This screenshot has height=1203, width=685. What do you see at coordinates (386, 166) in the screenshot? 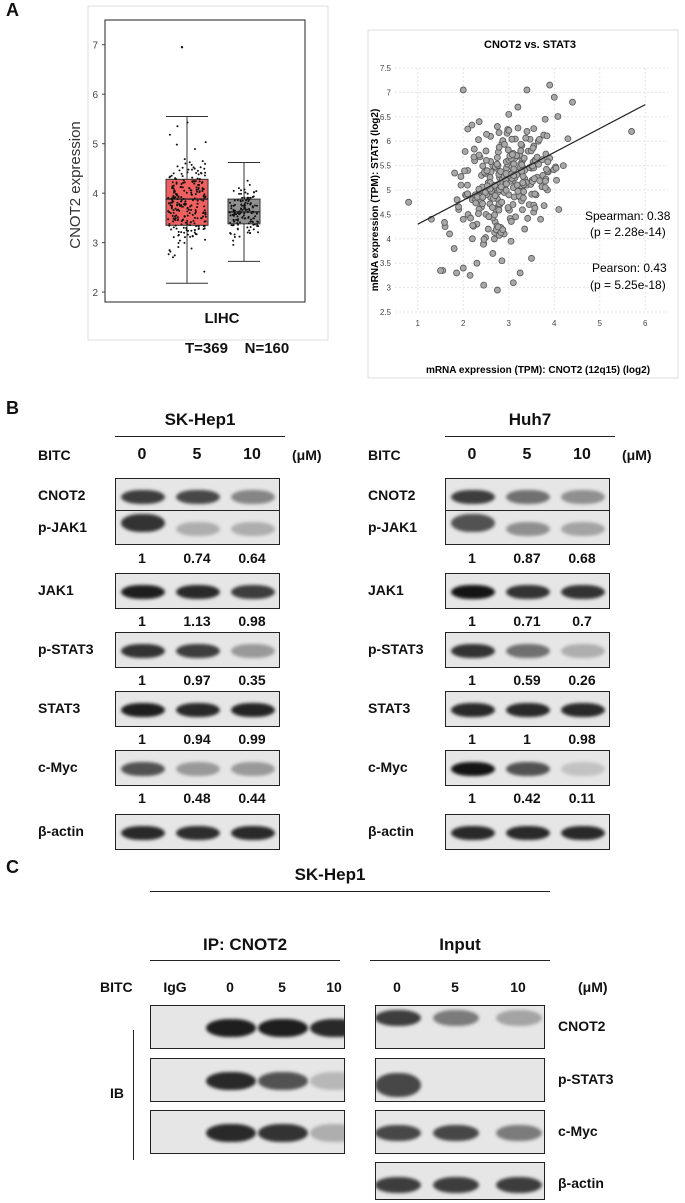
I see `scatter-ytick-label: 5.5` at bounding box center [386, 166].